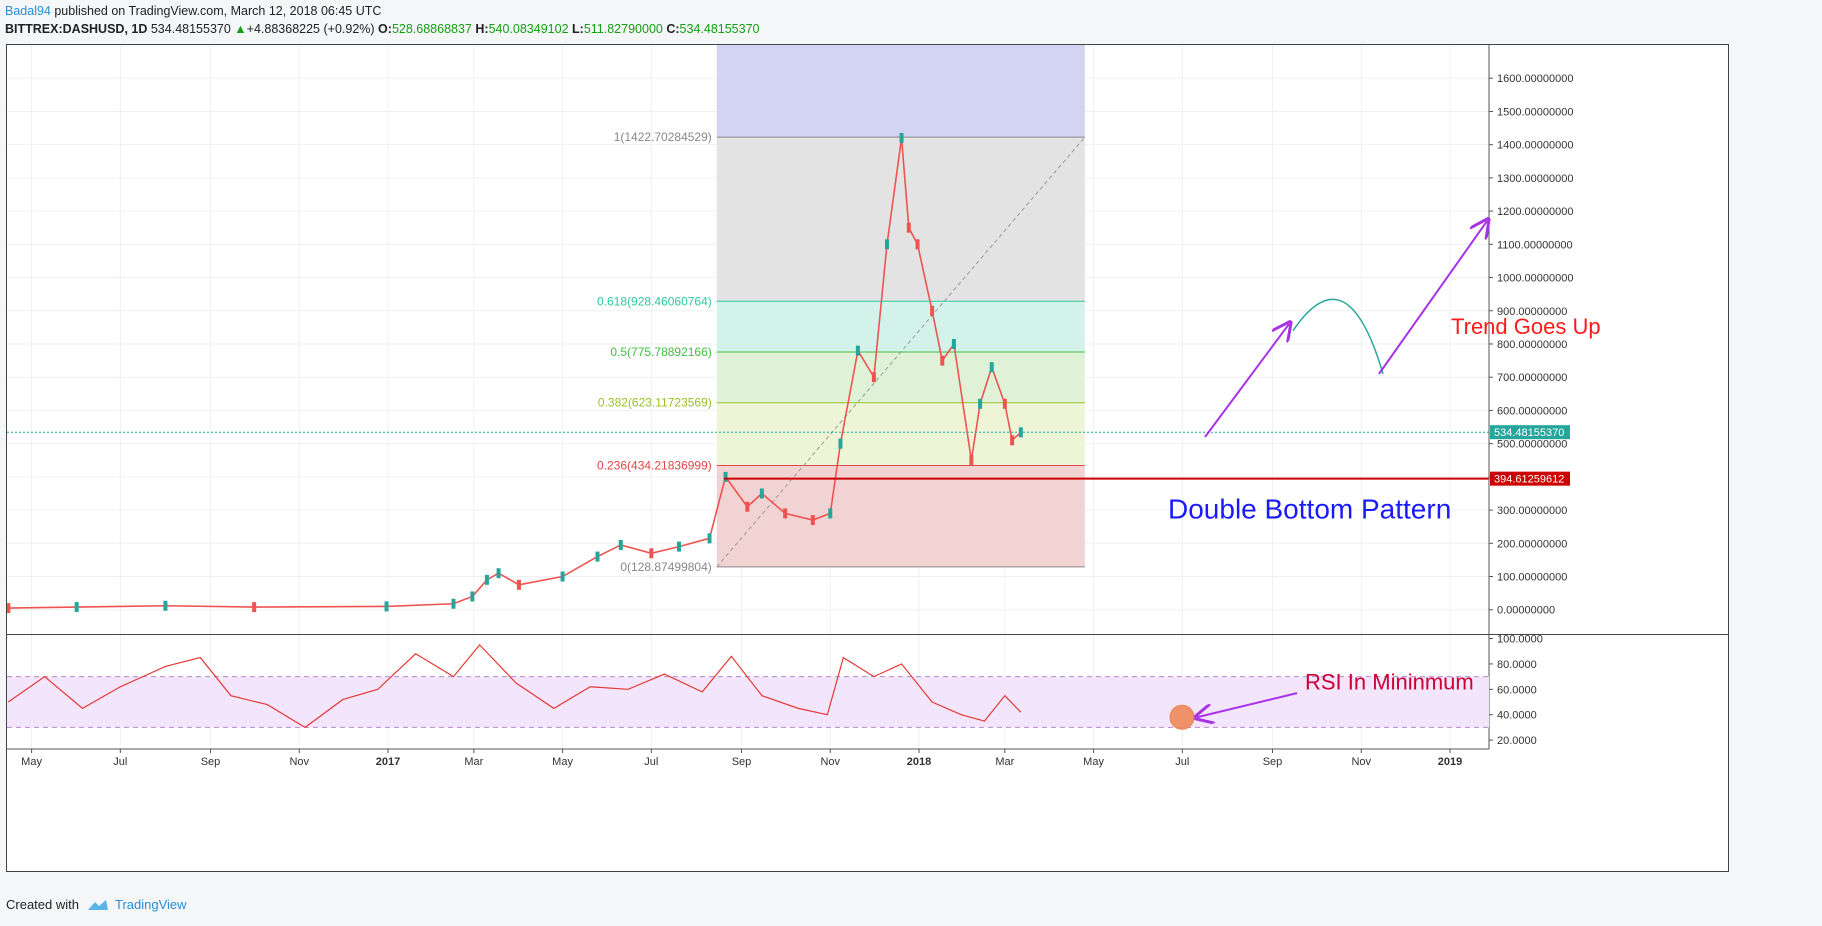 Image resolution: width=1822 pixels, height=926 pixels. I want to click on fib-level-label: 1(1422.70284529), so click(663, 137).